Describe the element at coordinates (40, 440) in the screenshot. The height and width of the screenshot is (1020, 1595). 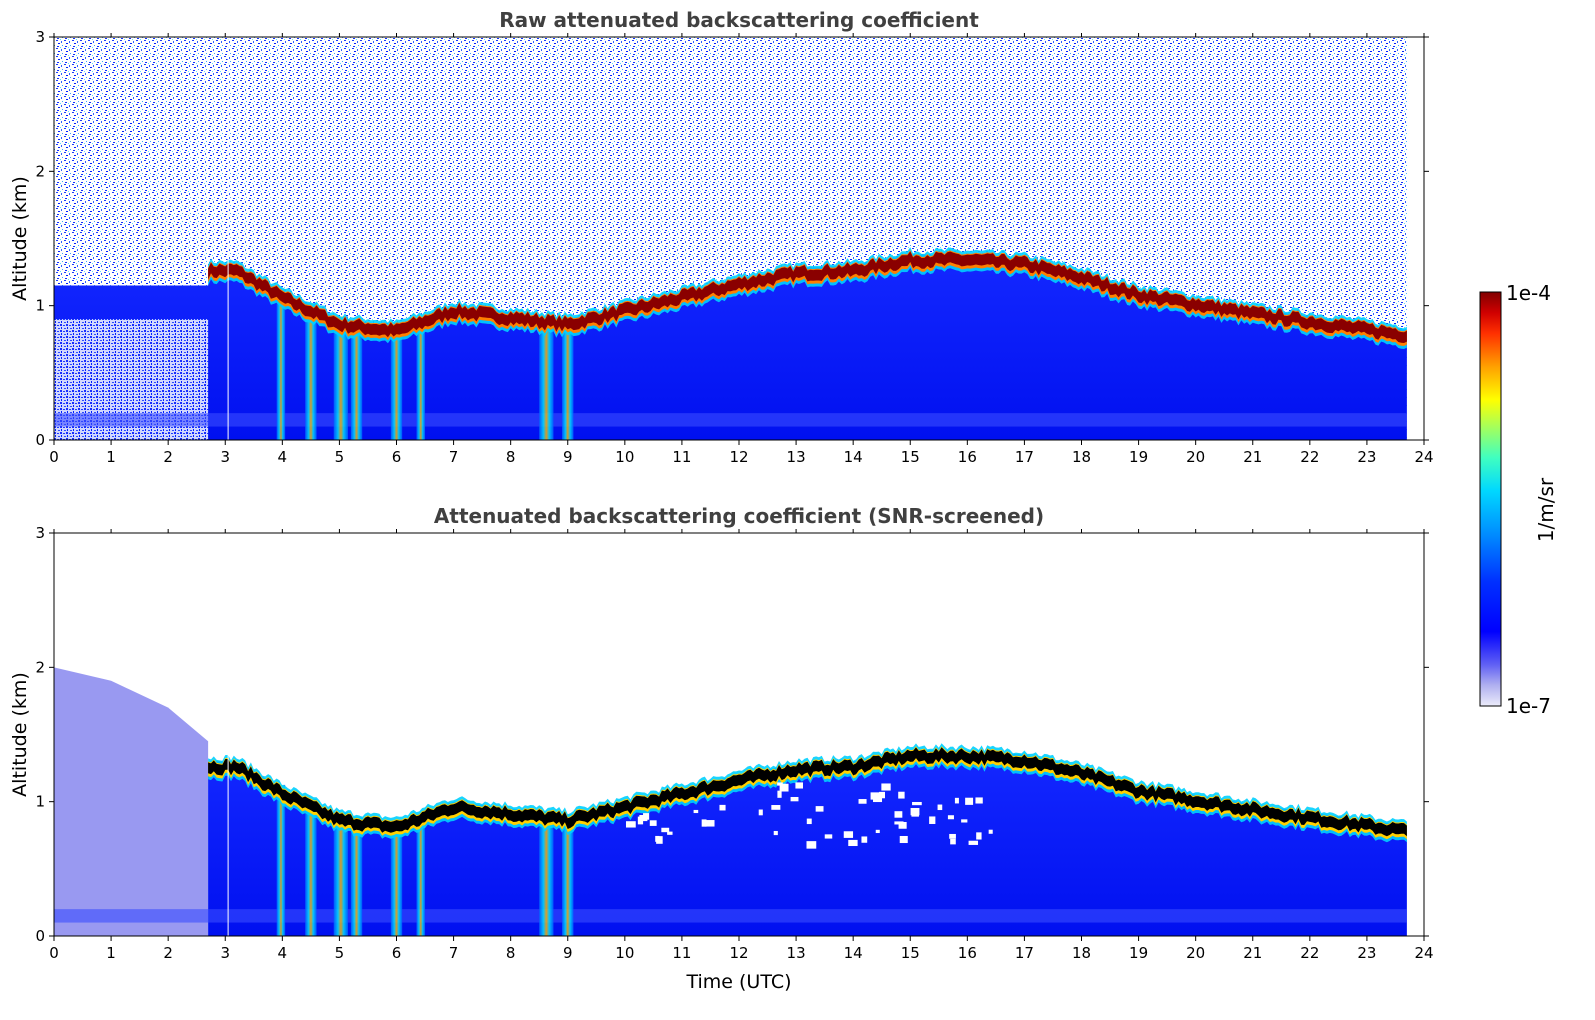
I see `y-tick-label: 0` at that location.